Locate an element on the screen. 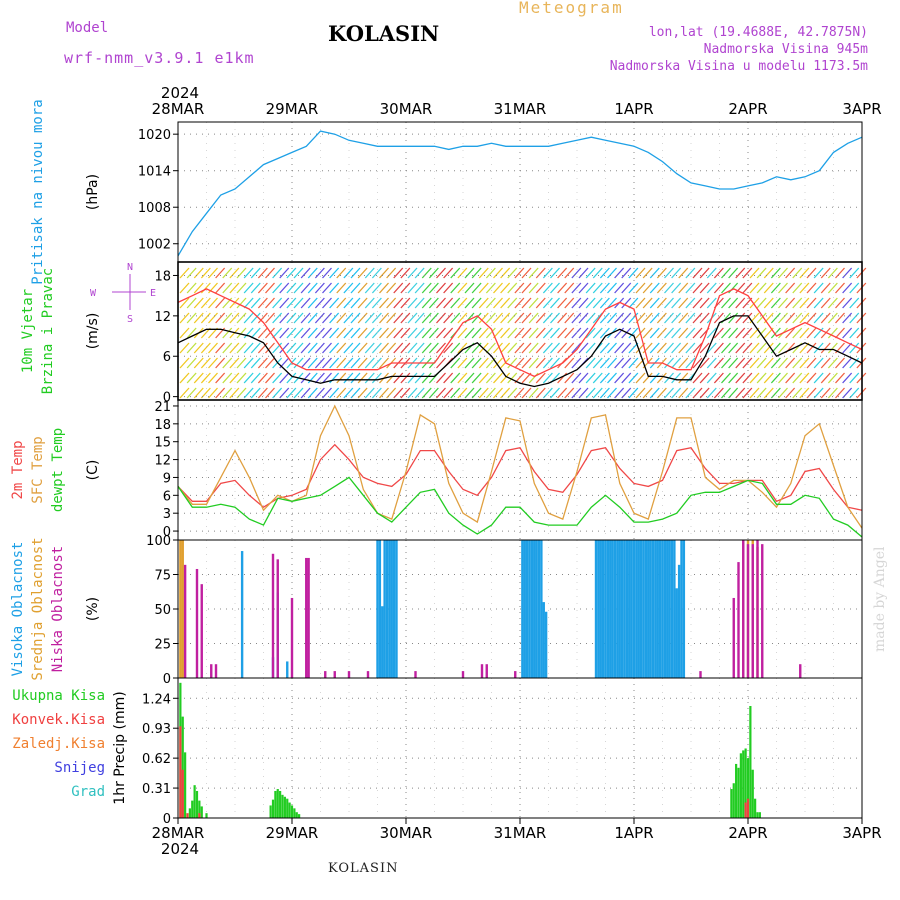 This screenshot has width=900, height=900. model-elevation-label: Nadmorska Visina u modelu 1173.5m is located at coordinates (738, 66).